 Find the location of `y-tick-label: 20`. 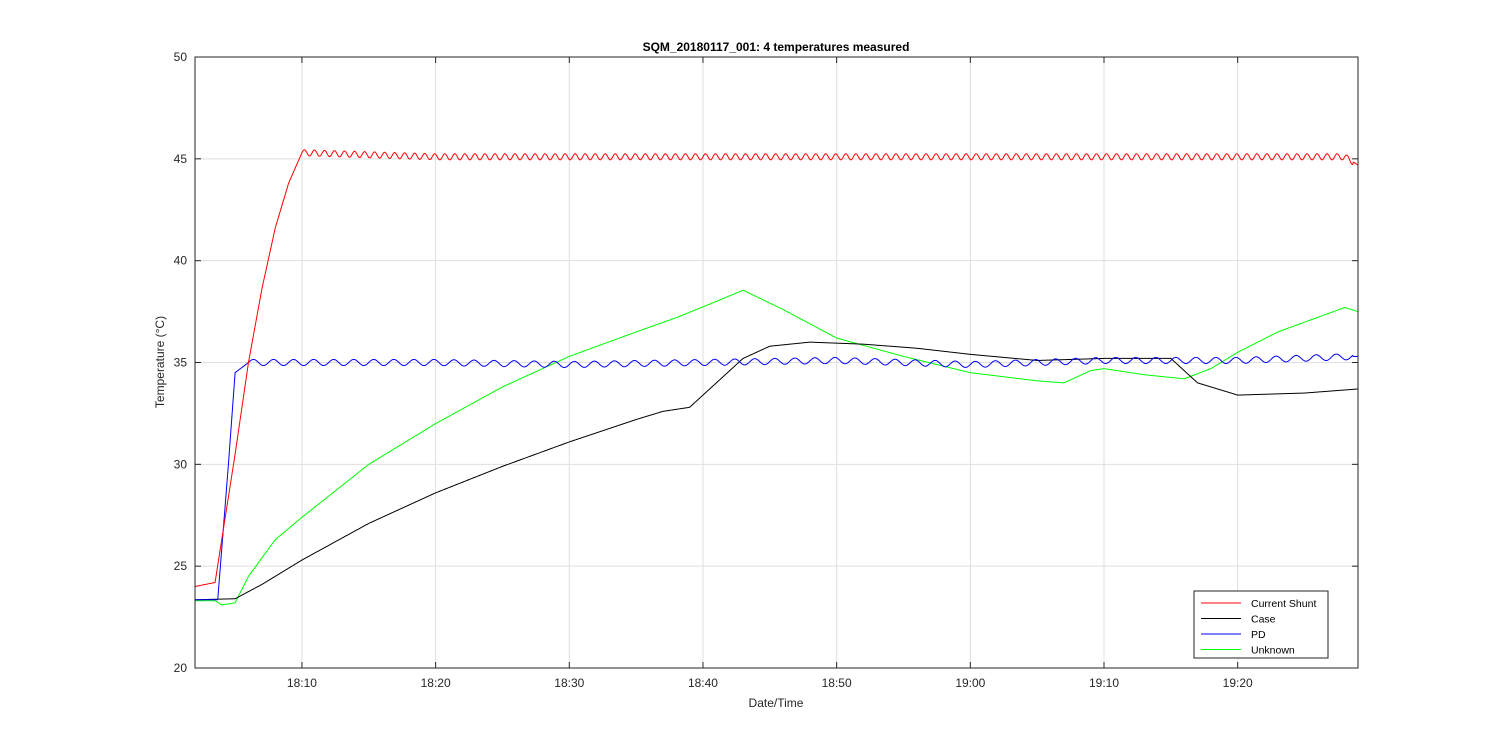

y-tick-label: 20 is located at coordinates (181, 668).